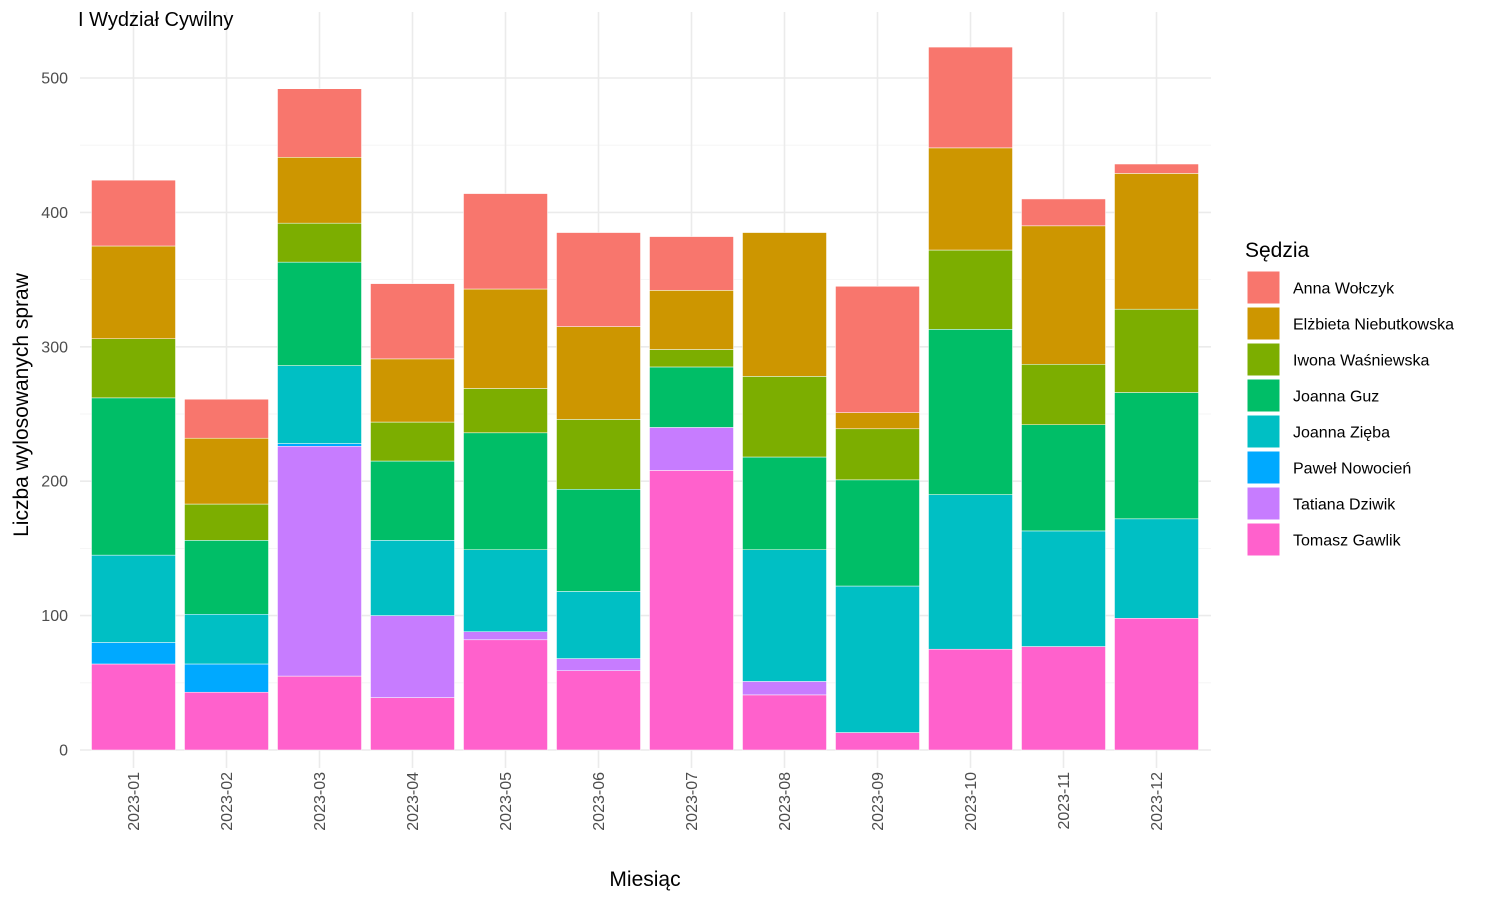 The height and width of the screenshot is (900, 1500). Describe the element at coordinates (63, 751) in the screenshot. I see `y-tick-label: 0` at that location.